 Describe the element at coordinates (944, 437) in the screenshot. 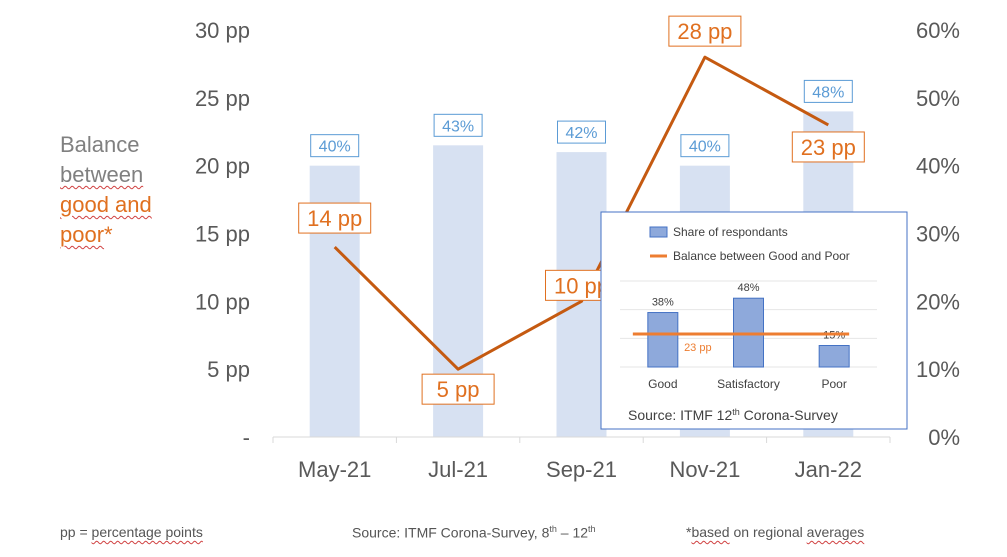

I see `right-tick-label: 0%` at that location.